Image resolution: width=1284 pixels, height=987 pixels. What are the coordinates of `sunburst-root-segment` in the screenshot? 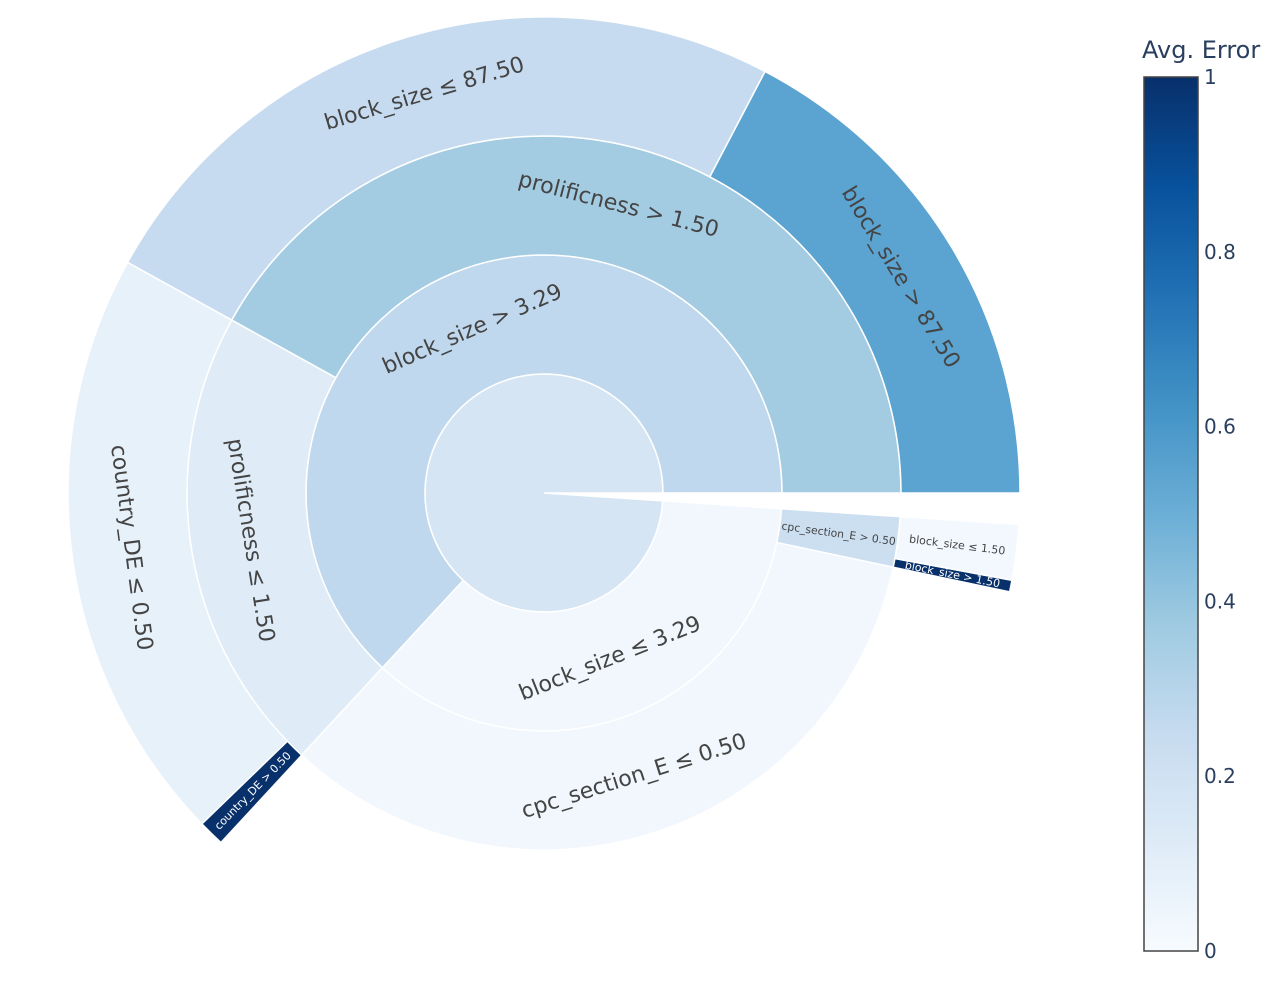 It's located at (544, 493).